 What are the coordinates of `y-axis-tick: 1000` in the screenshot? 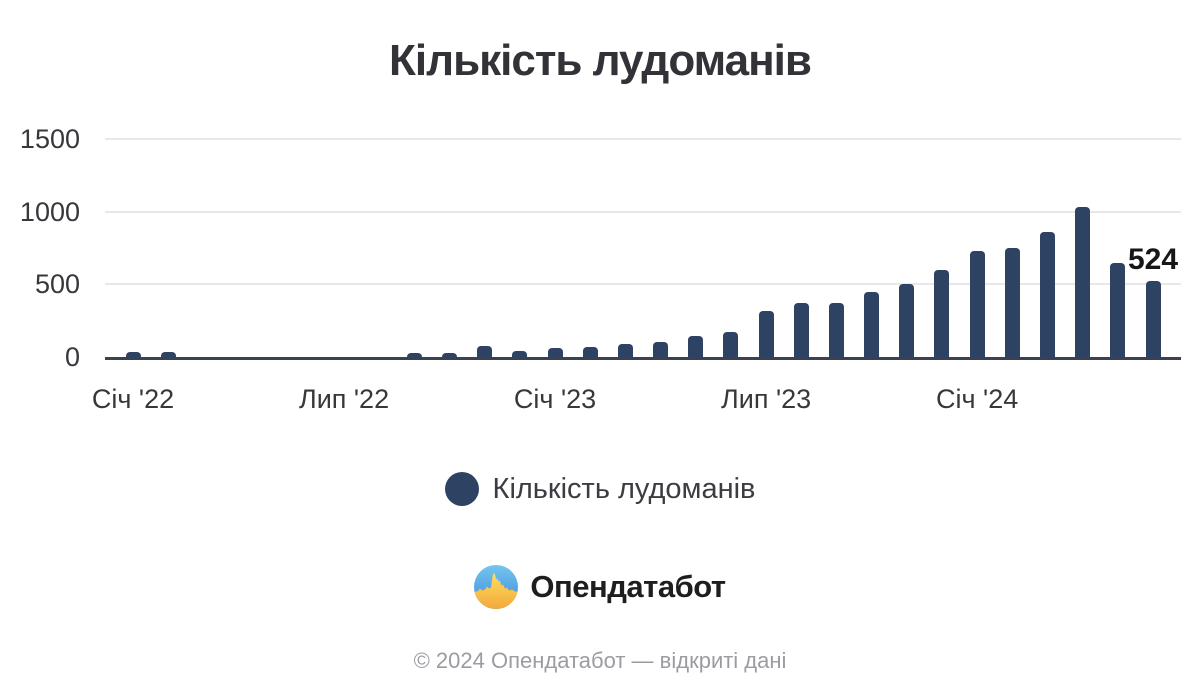 It's located at (49, 211).